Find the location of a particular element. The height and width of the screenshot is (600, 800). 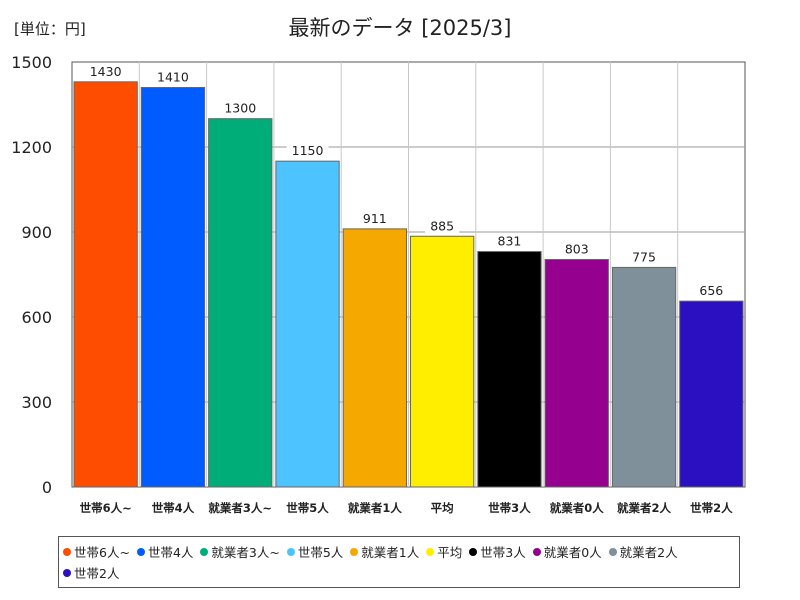

unit-label: [単位：円] is located at coordinates (50, 29).